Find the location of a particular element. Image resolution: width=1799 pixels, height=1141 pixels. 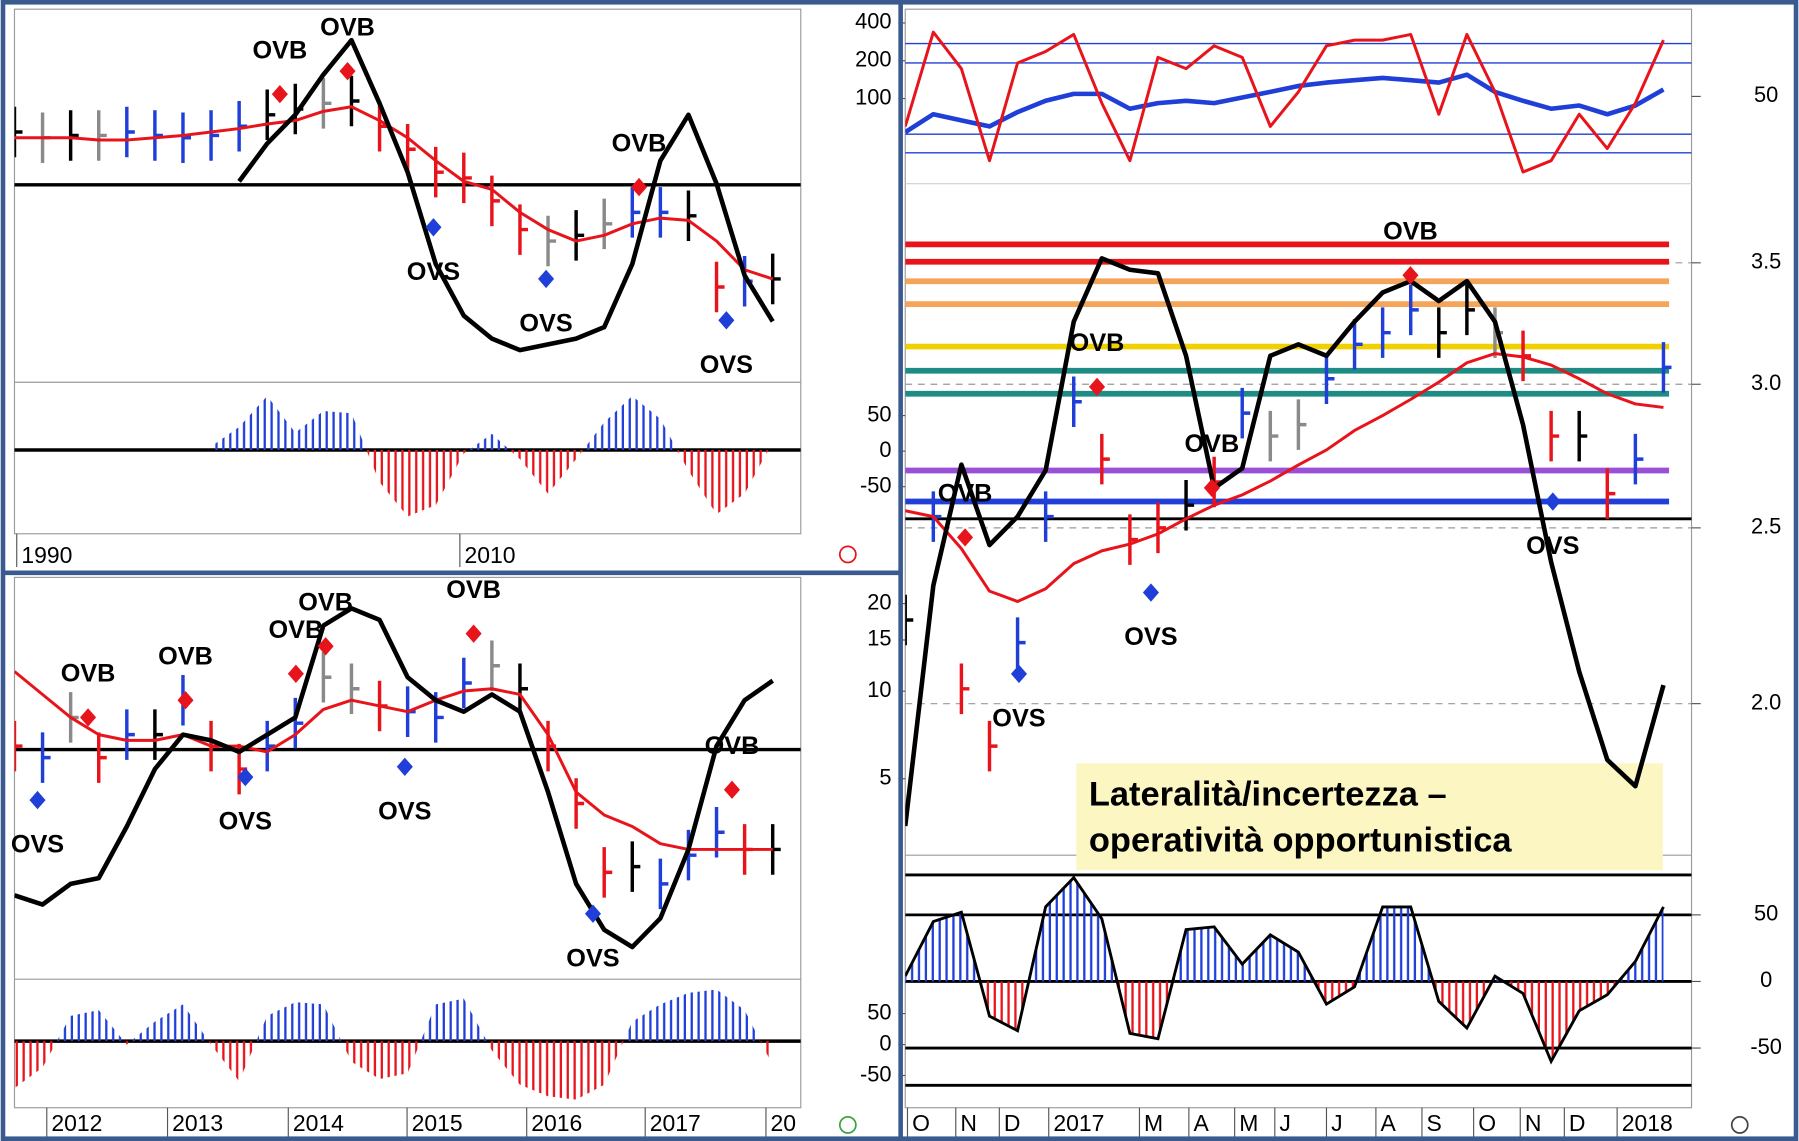

x-tick-label: D is located at coordinates (1577, 1123).